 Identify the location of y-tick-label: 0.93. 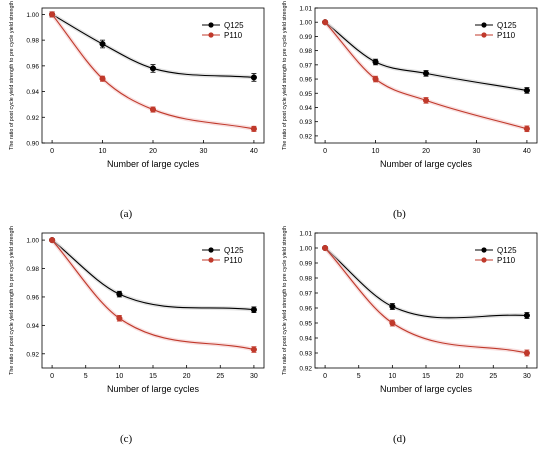
(305, 122).